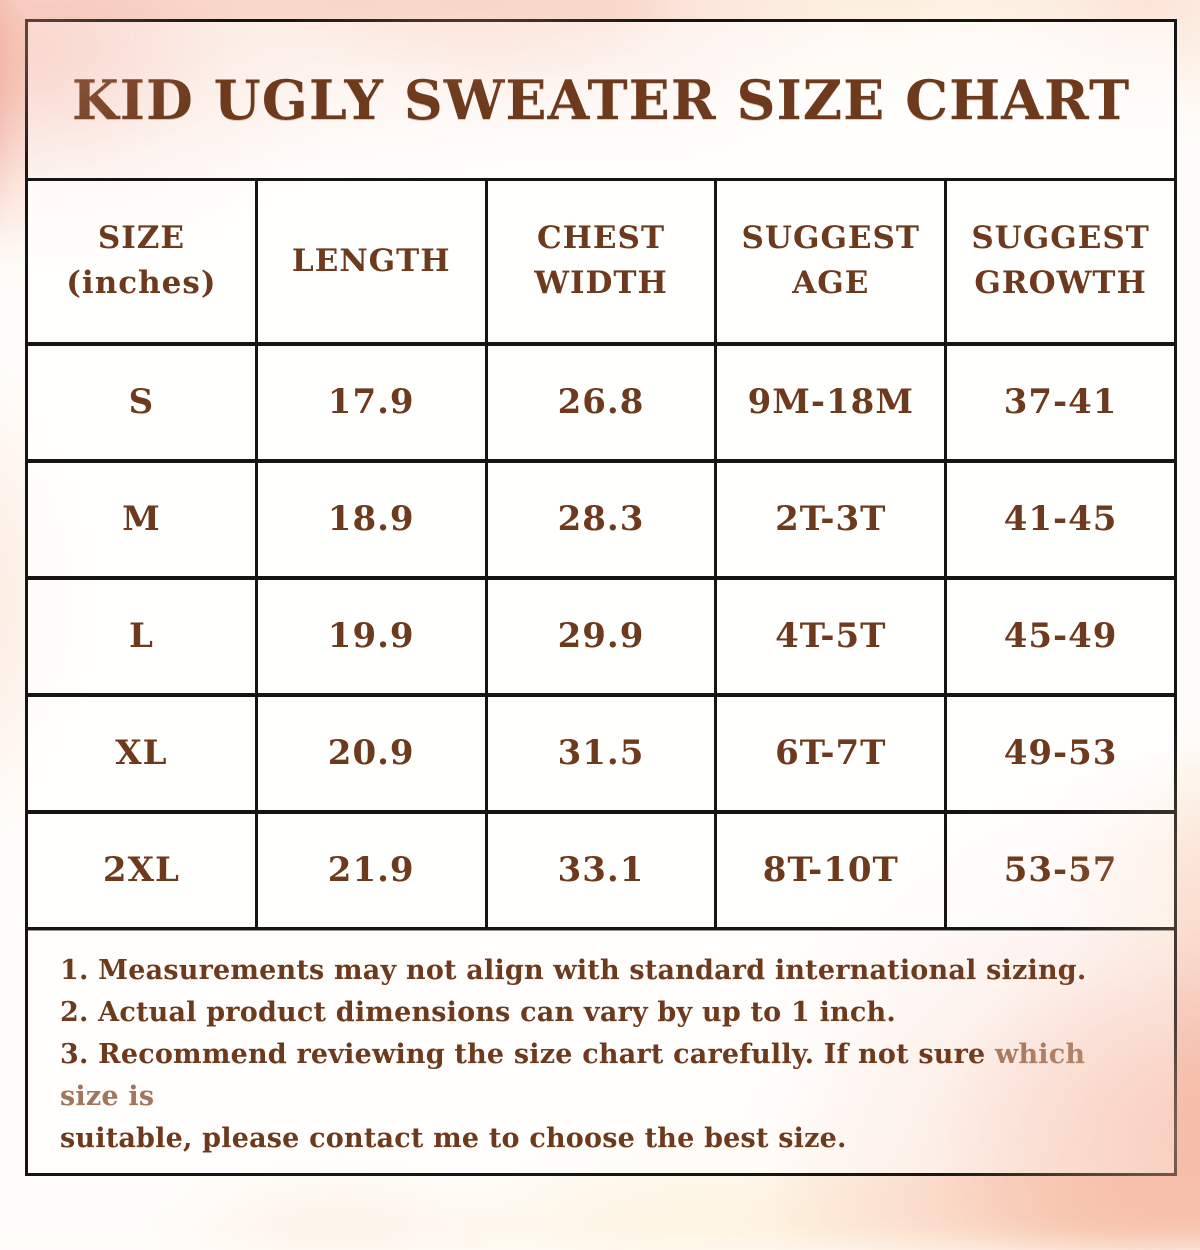 The height and width of the screenshot is (1250, 1200). I want to click on column-header: SIZE (inches), so click(141, 262).